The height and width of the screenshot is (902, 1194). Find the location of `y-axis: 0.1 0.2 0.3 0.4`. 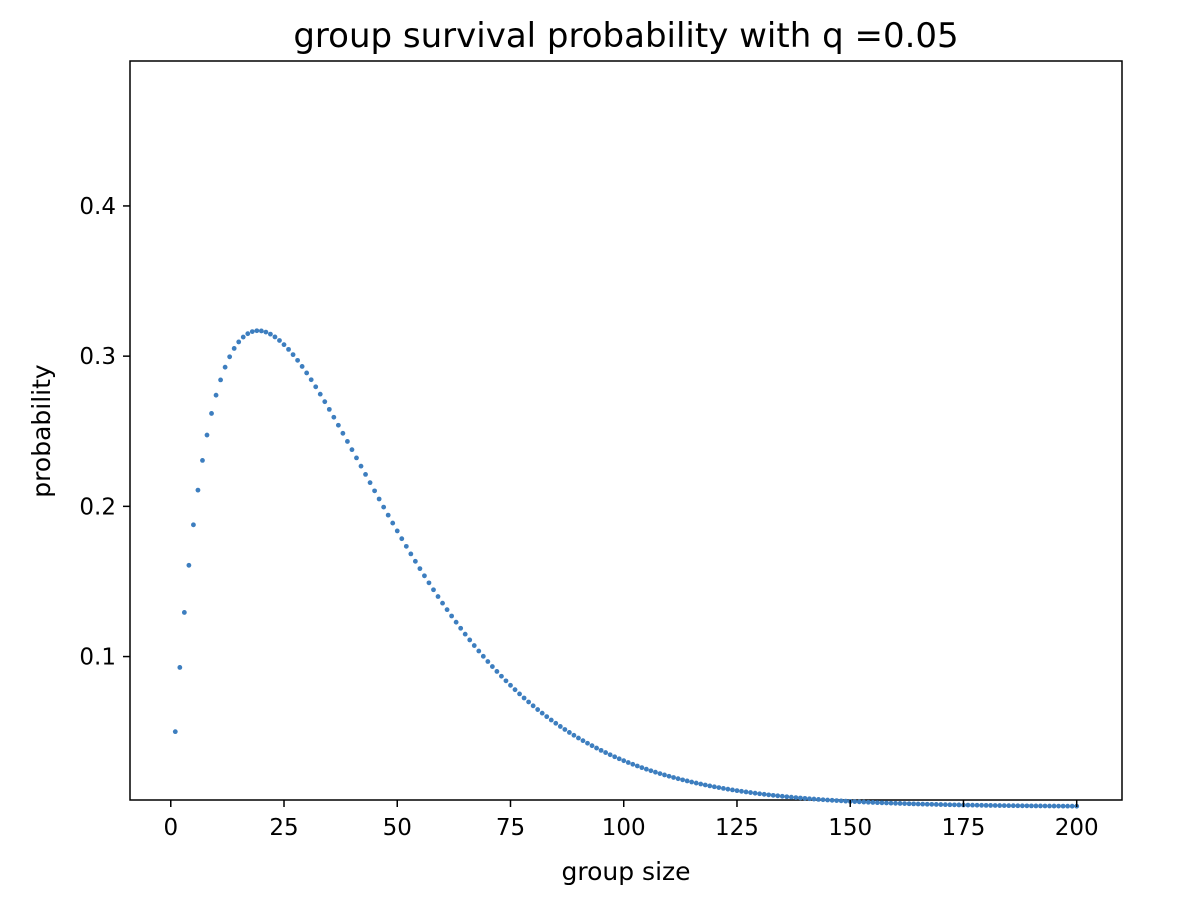

y-axis: 0.1 0.2 0.3 0.4 is located at coordinates (104, 432).